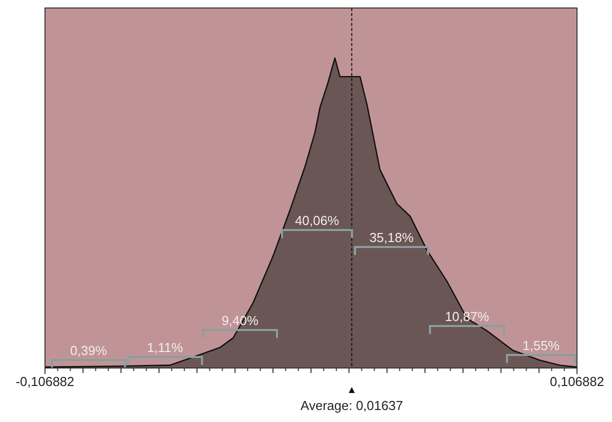 This screenshot has height=422, width=612. I want to click on annotation: 10,87%, so click(467, 316).